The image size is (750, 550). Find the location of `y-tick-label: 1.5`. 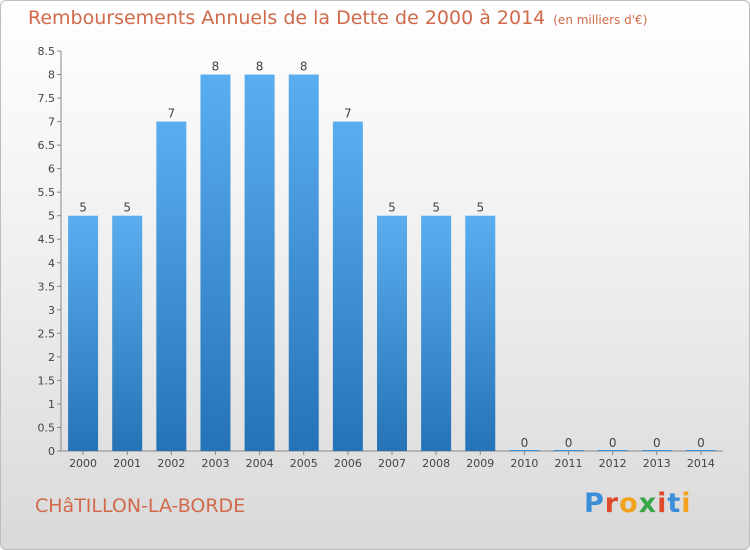

y-tick-label: 1.5 is located at coordinates (47, 380).